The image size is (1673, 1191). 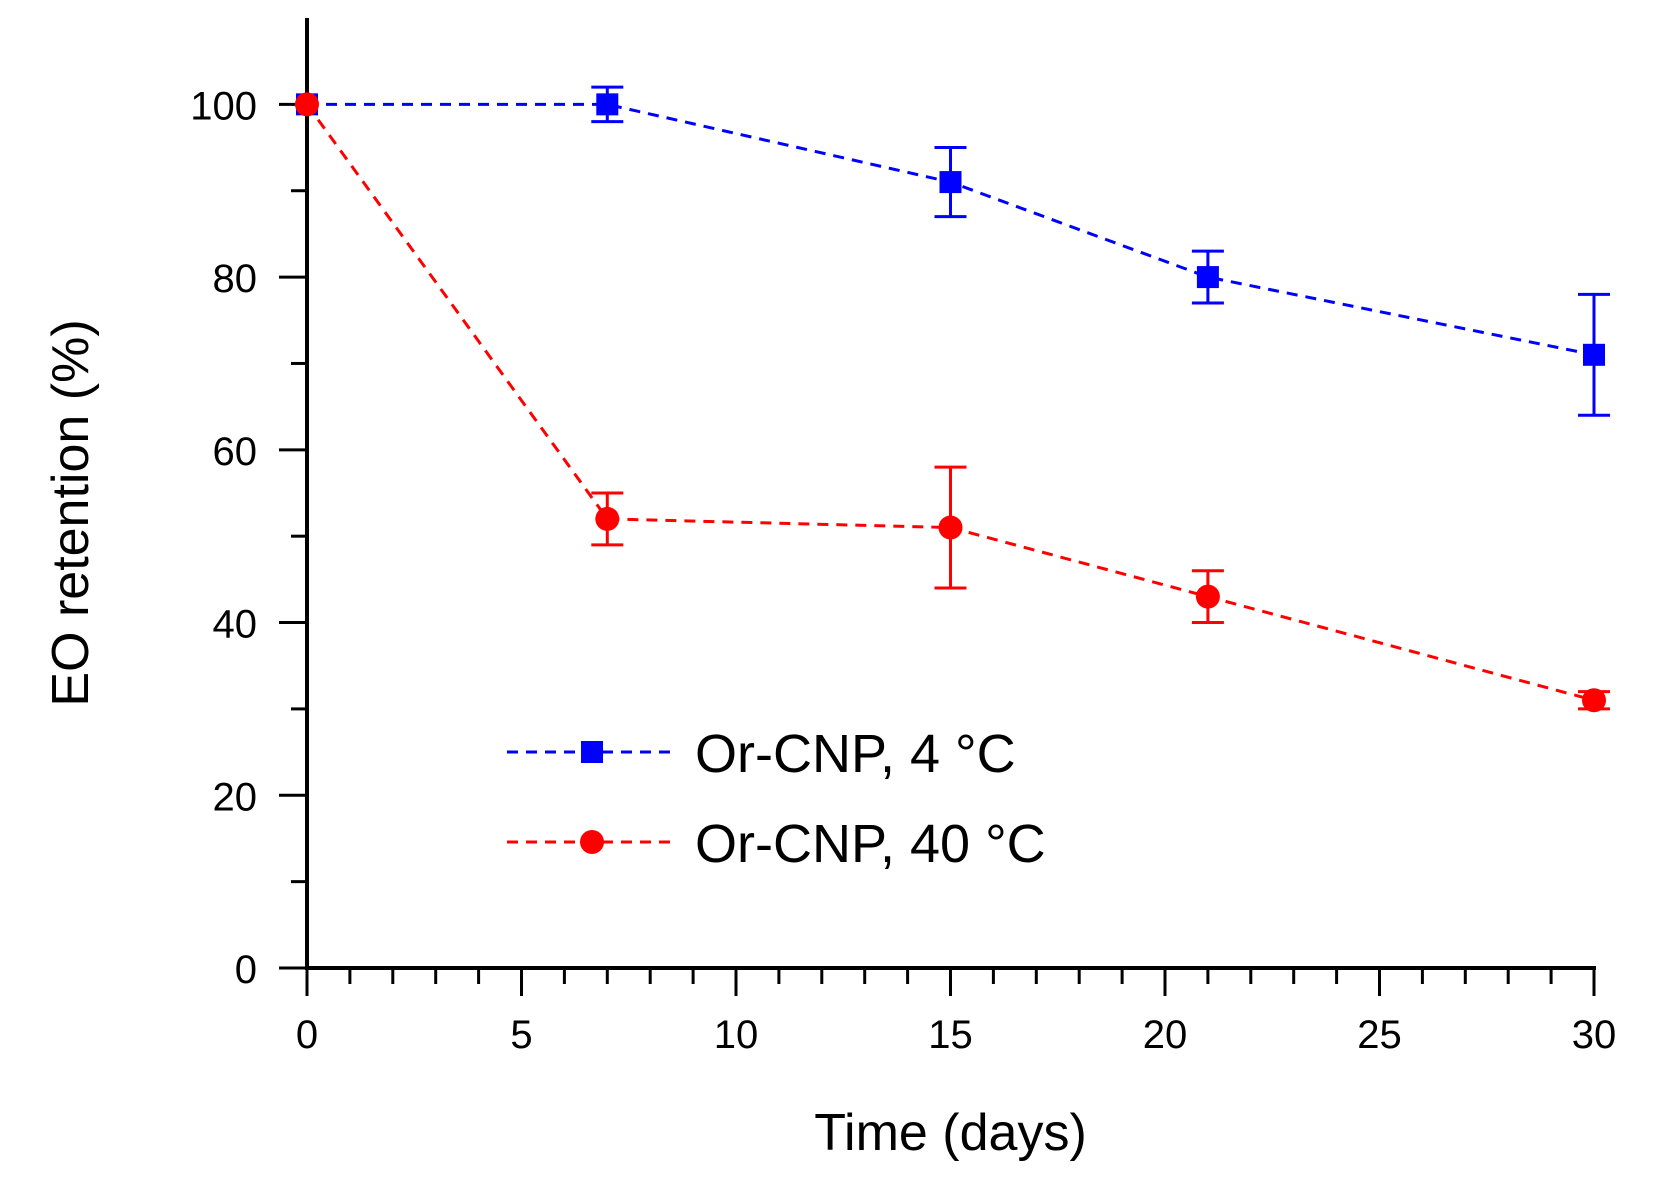 What do you see at coordinates (235, 625) in the screenshot?
I see `y-tick-label: 40` at bounding box center [235, 625].